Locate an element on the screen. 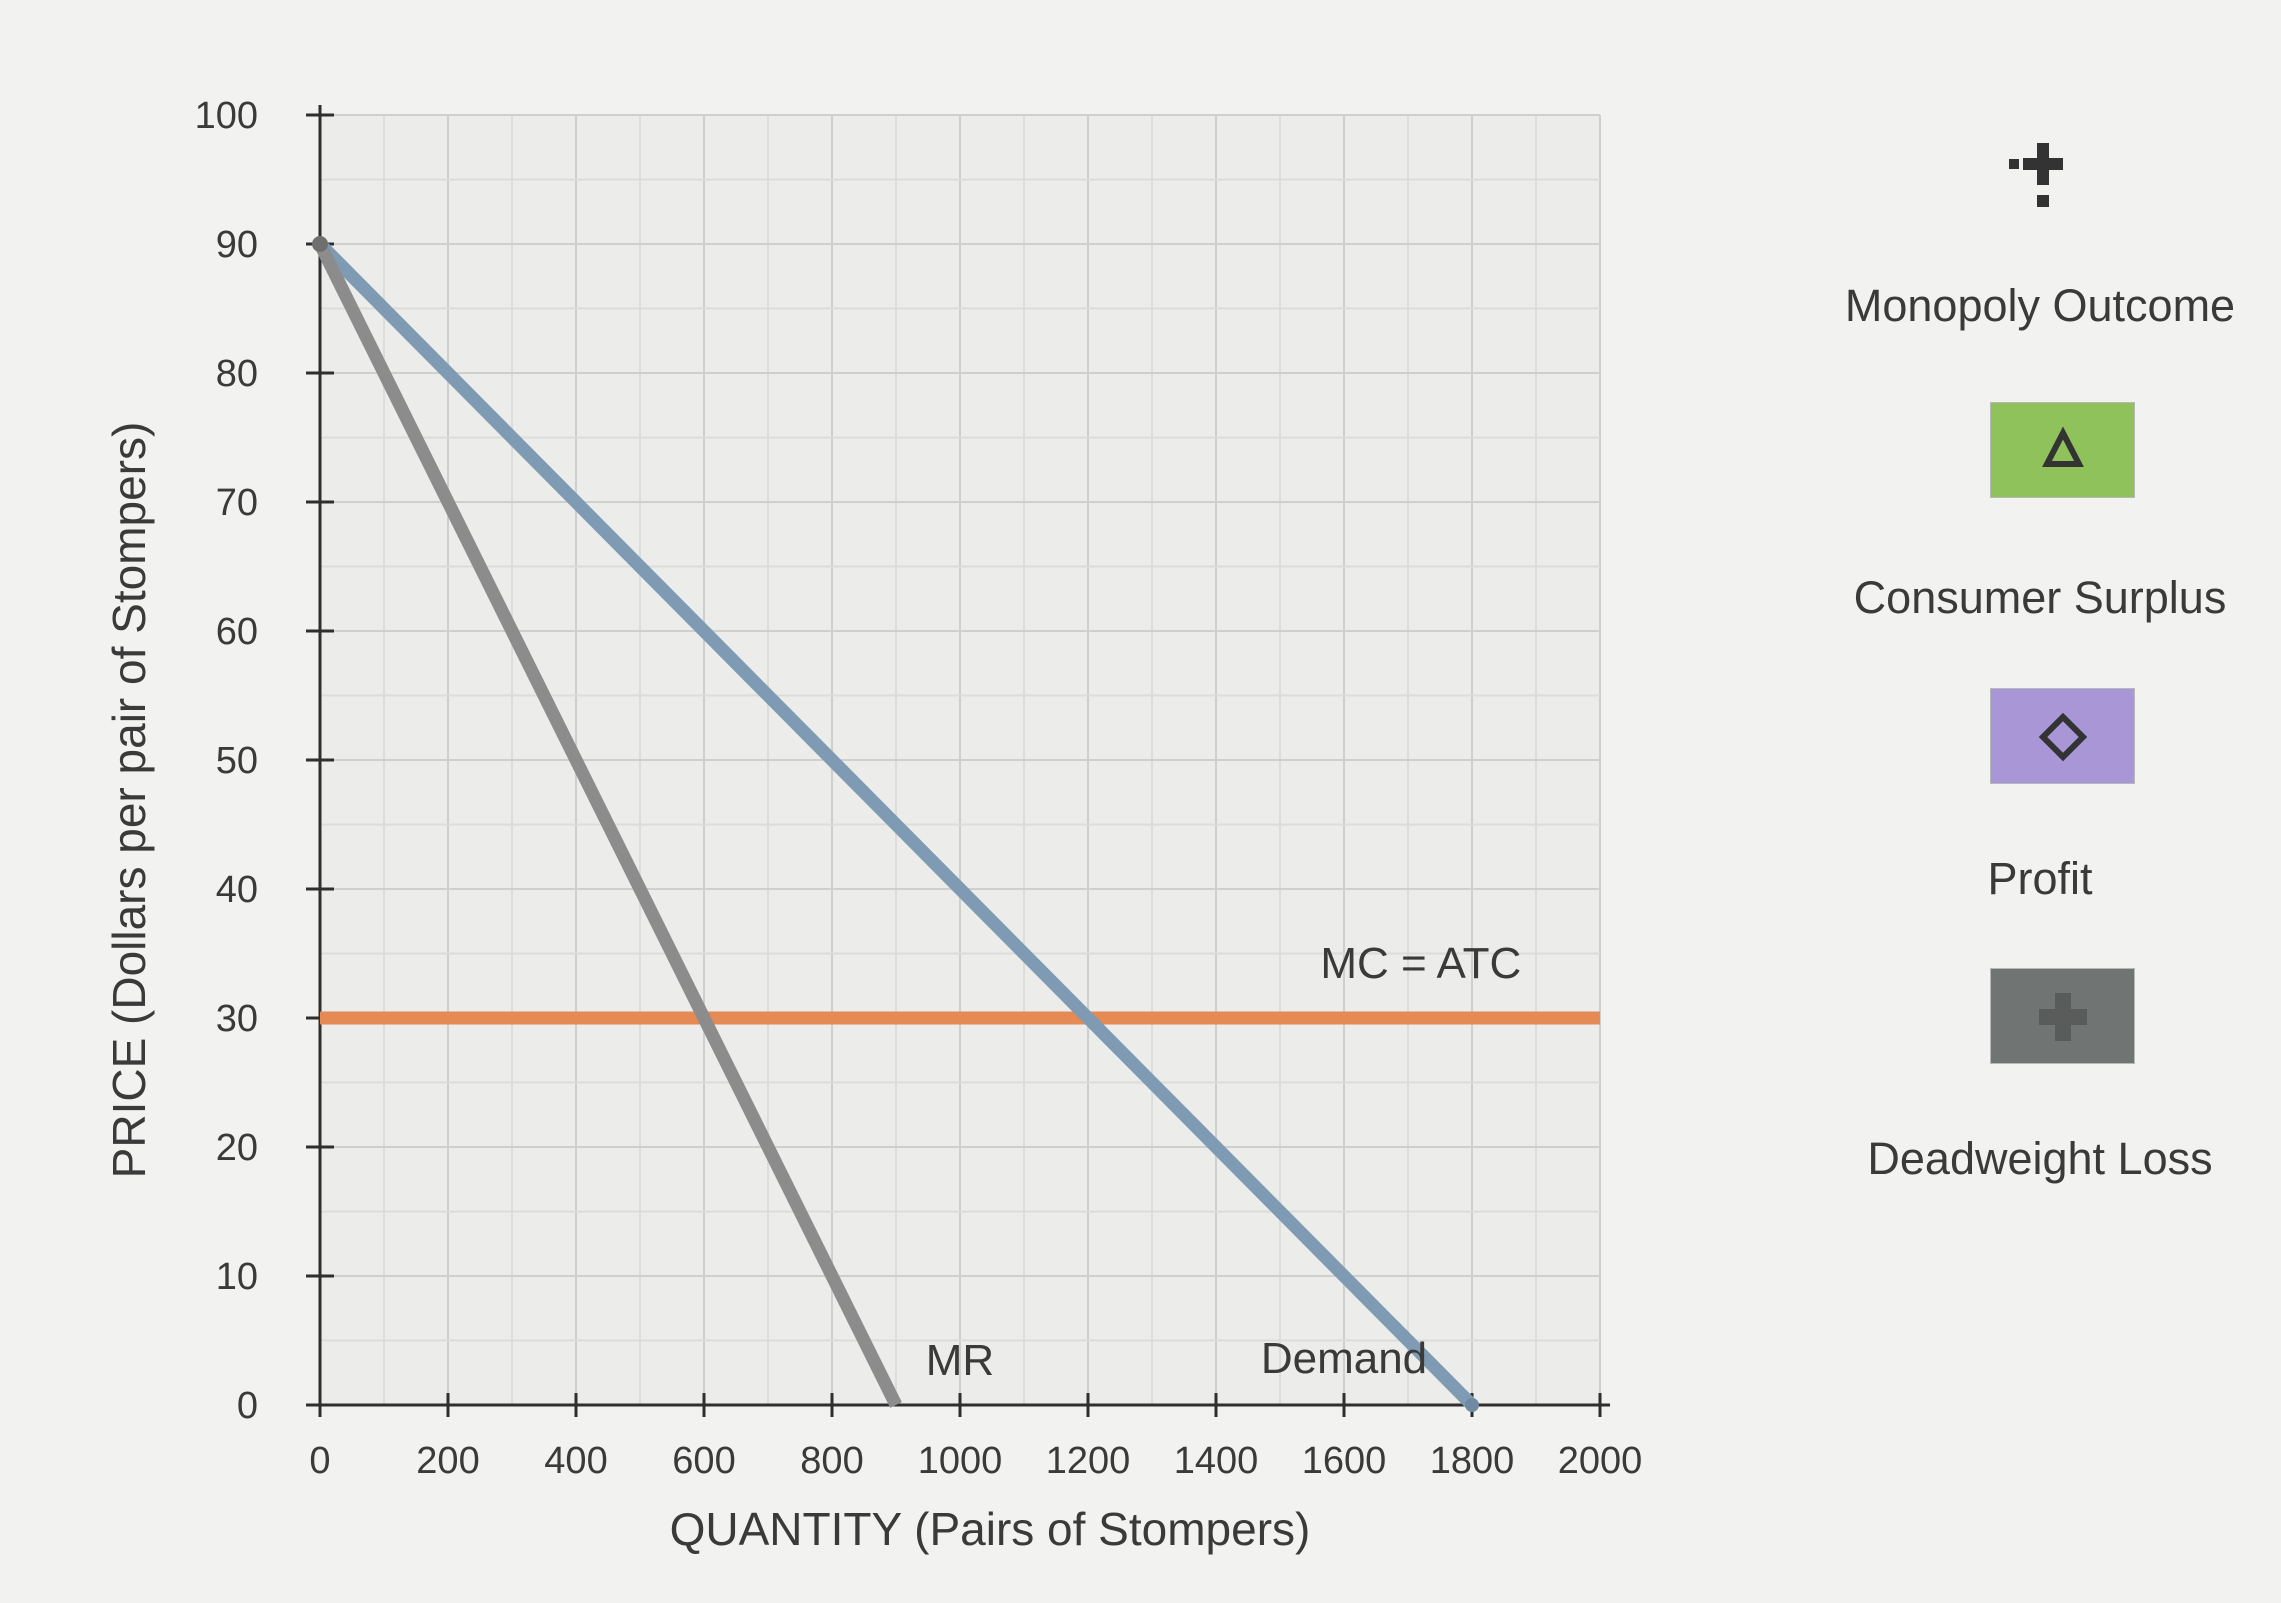 The width and height of the screenshot is (2281, 1603). profit-swatch is located at coordinates (2062, 736).